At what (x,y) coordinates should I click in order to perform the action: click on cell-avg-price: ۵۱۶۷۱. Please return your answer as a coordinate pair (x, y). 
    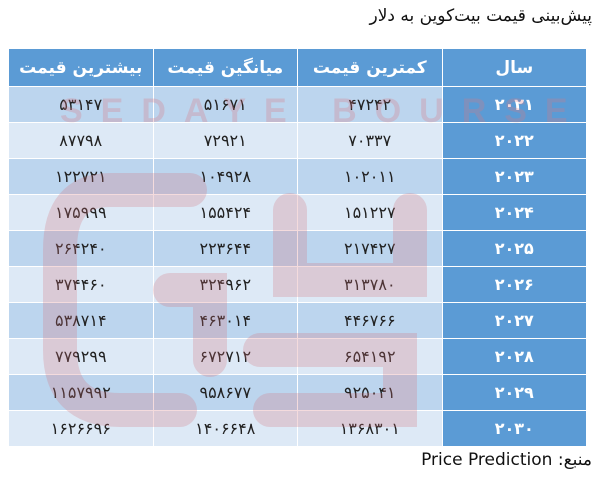
    Looking at the image, I should click on (225, 104).